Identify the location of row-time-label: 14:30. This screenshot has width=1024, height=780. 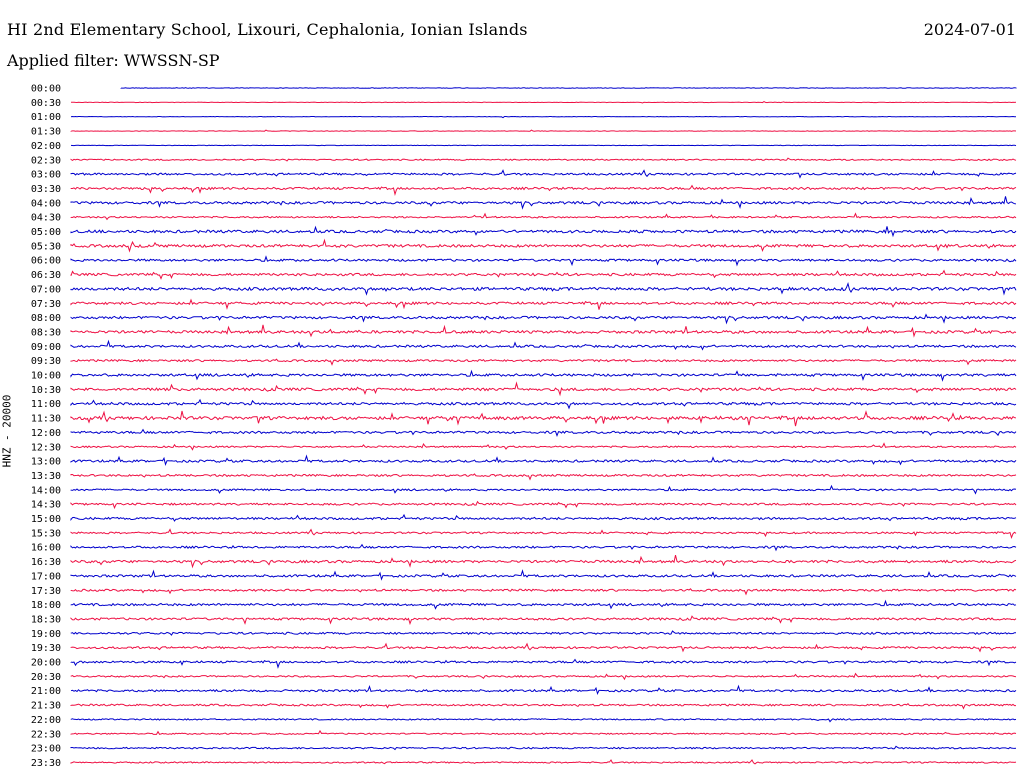
(46, 505).